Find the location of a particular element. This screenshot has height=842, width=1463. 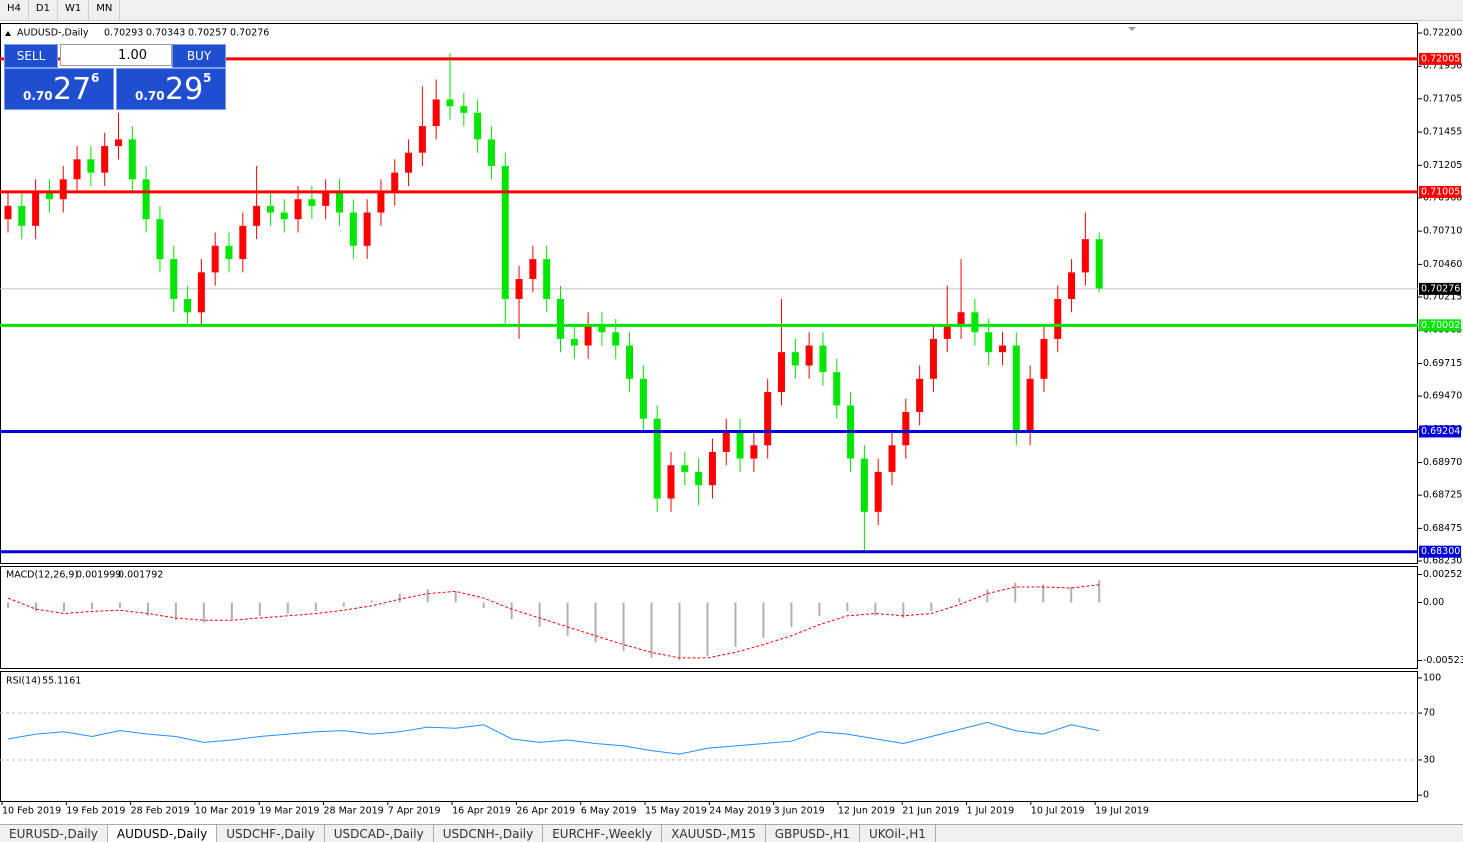

level-label: 0.69204 is located at coordinates (1440, 431).